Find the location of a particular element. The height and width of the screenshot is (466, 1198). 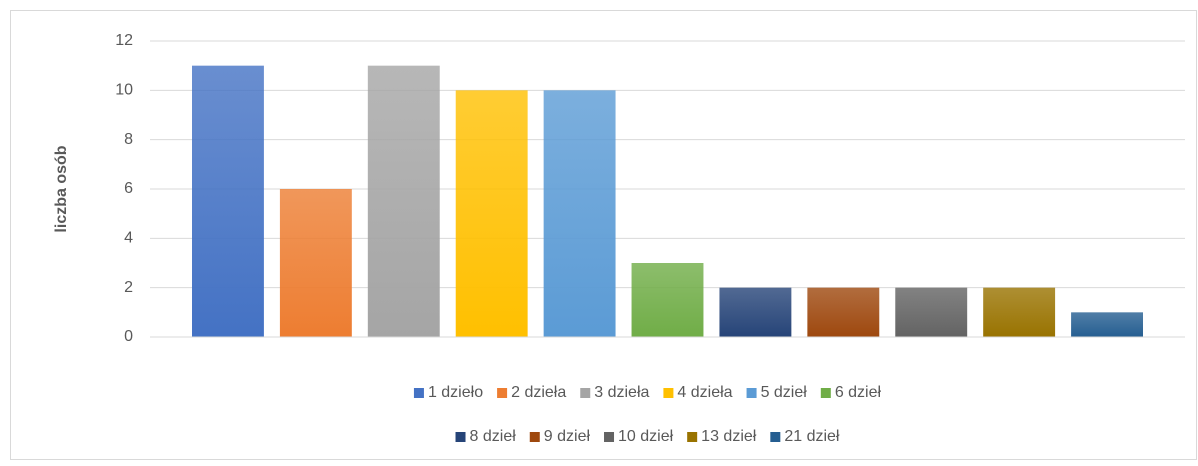

y-tick-label: 8 is located at coordinates (128, 139).